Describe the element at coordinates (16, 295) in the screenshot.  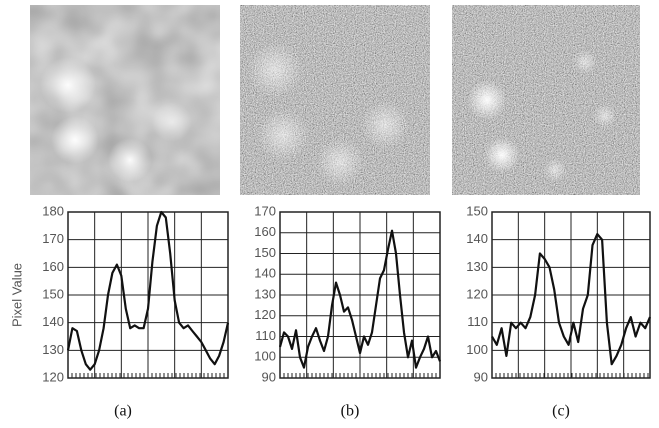
I see `y-axis-label: Pixel Value` at that location.